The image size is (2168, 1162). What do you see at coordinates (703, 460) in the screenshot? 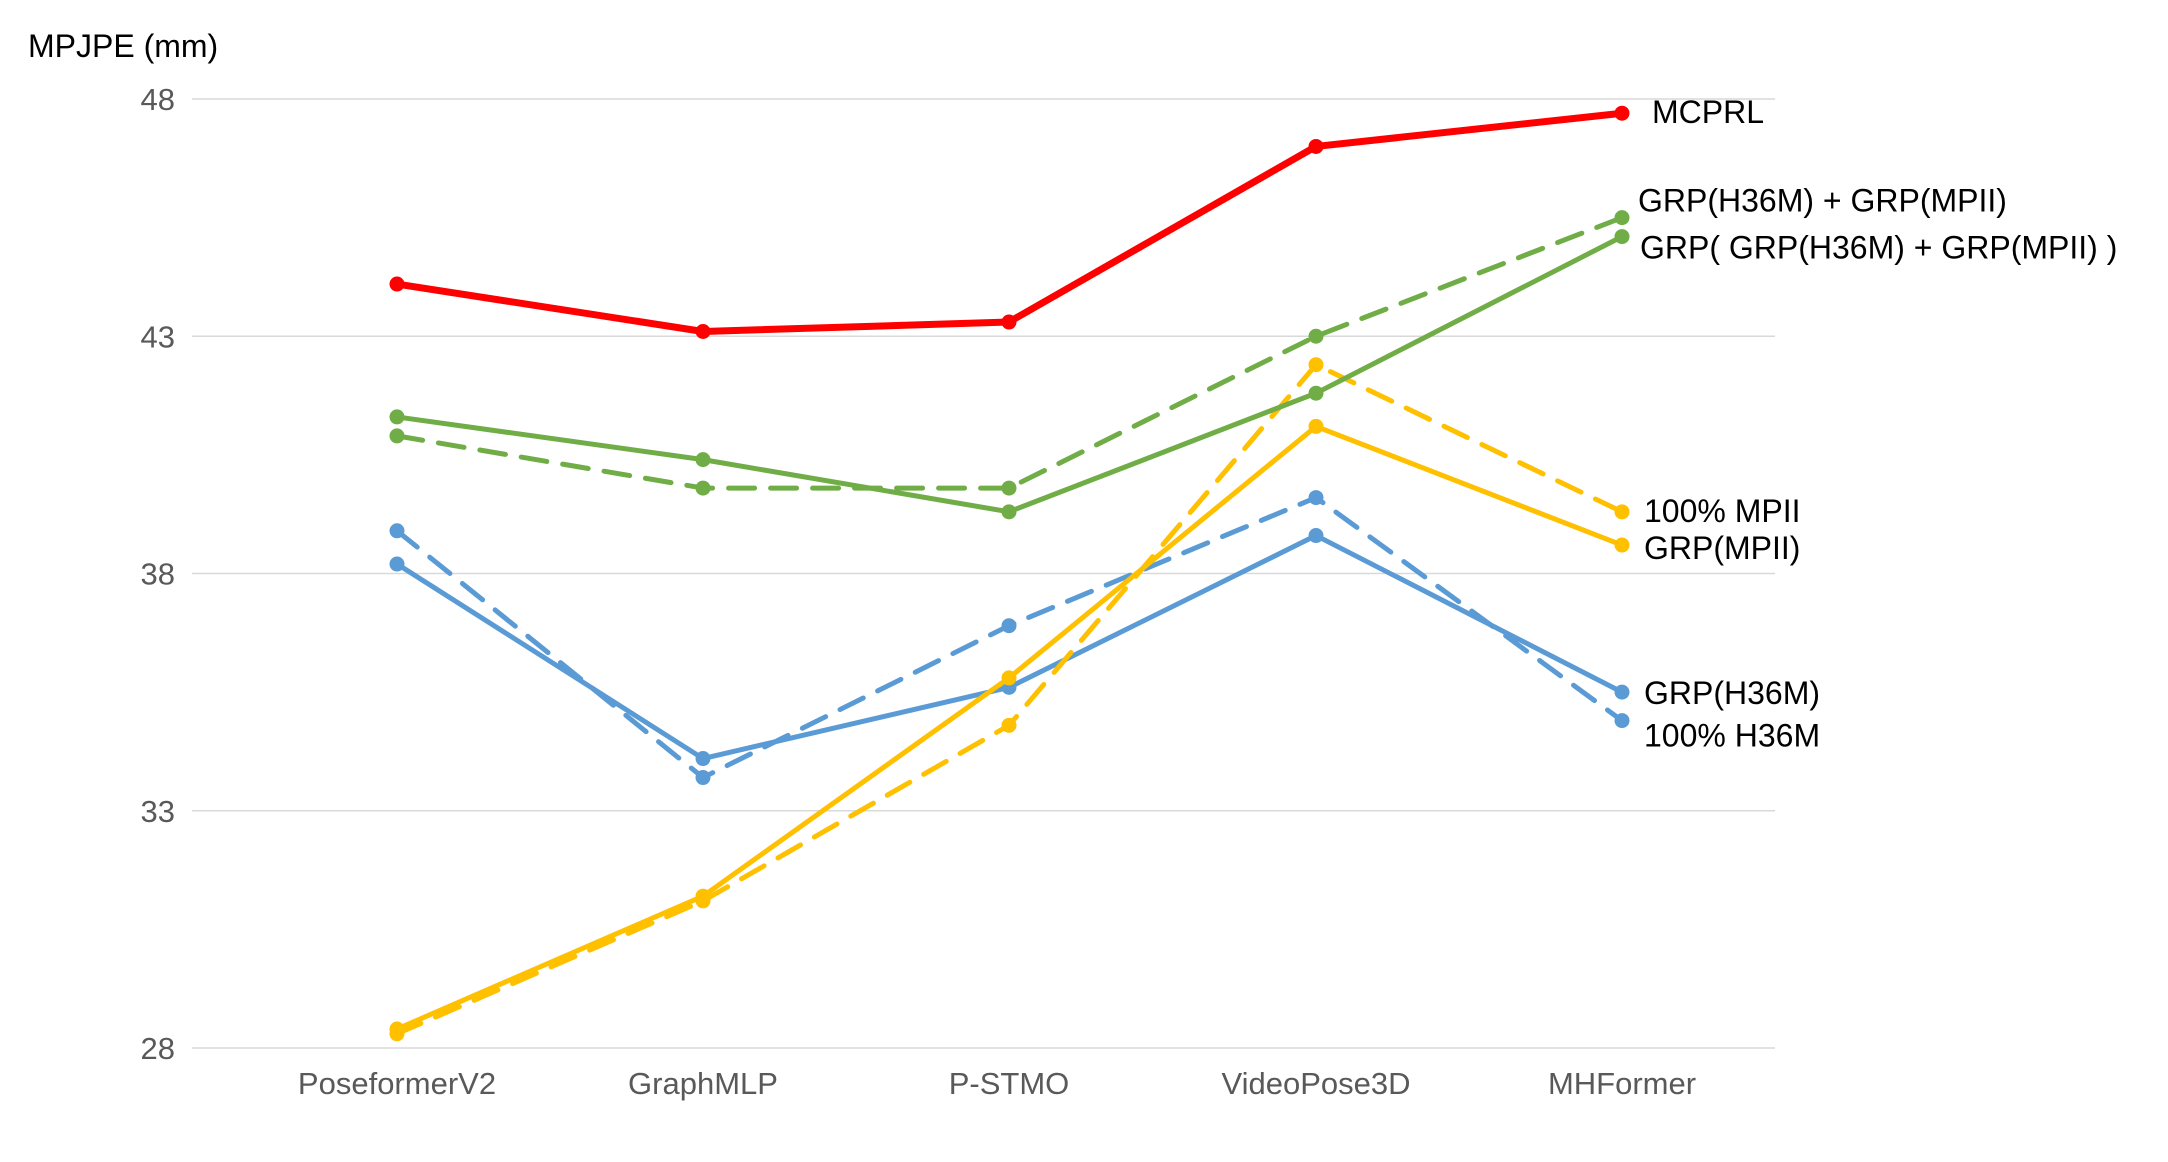
I see `point-grp-grp-h36m-grp-mpii-graphmlp` at bounding box center [703, 460].